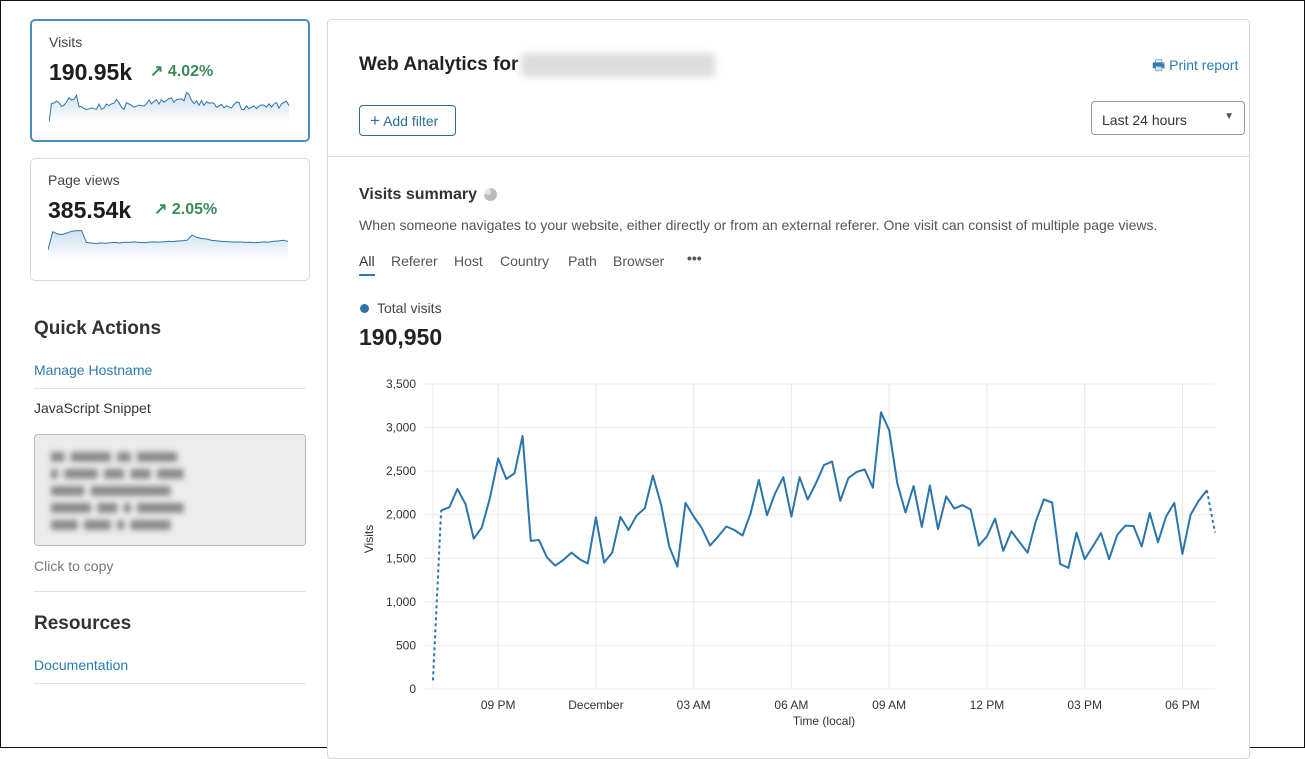 Image resolution: width=1305 pixels, height=759 pixels. Describe the element at coordinates (791, 705) in the screenshot. I see `x-tick-label: 06 AM` at that location.